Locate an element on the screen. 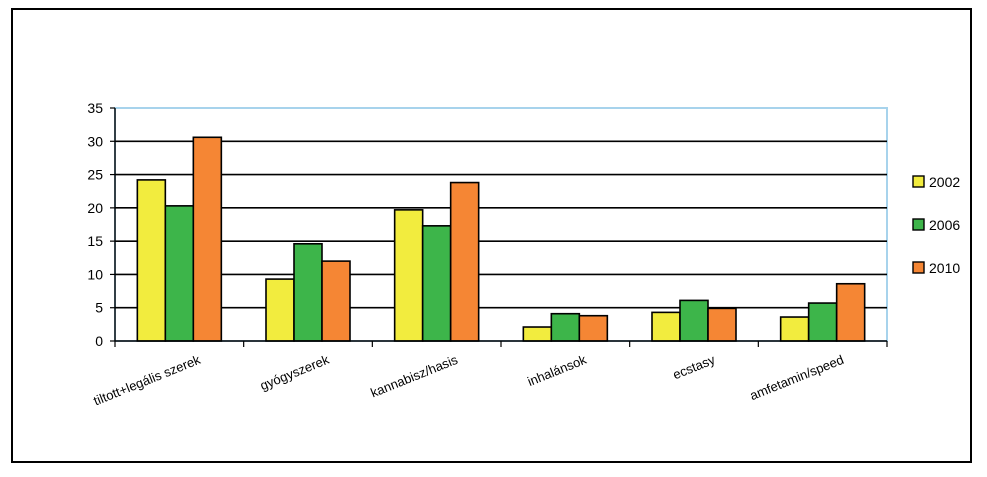 Image resolution: width=987 pixels, height=477 pixels. legend-label-2002: 2002 is located at coordinates (944, 182).